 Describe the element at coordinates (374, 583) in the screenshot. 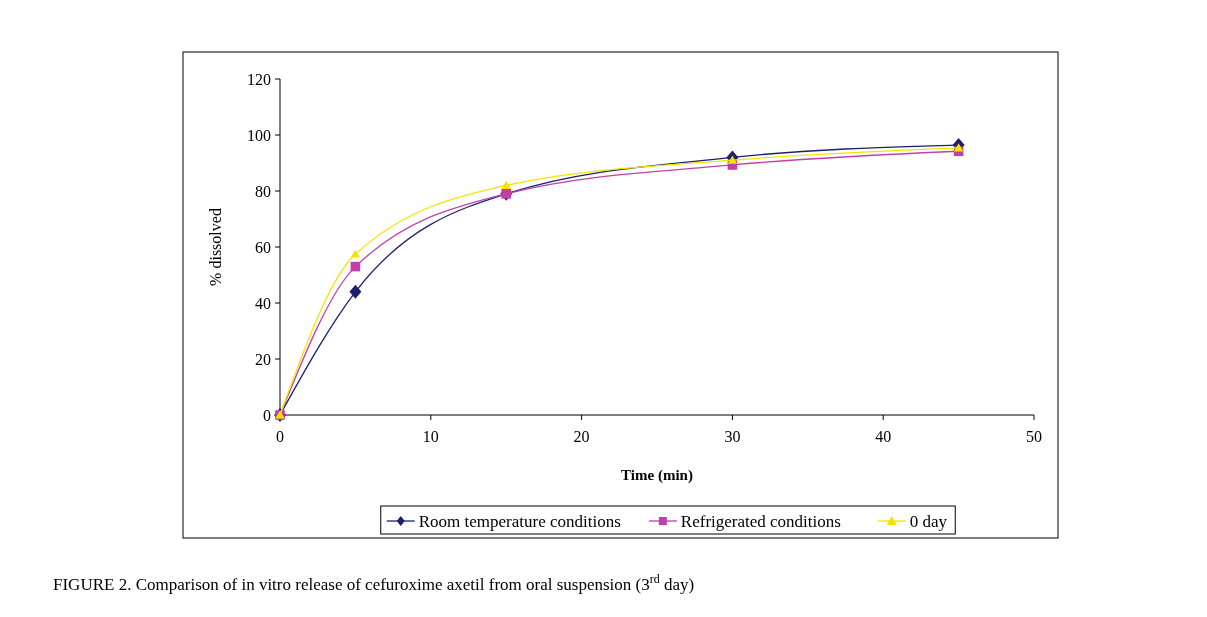

I see `caption: FIGURE 2. Comparison of in vitro release of cefuroxime axetil from oral suspension (3$^{rd}$ day)` at that location.